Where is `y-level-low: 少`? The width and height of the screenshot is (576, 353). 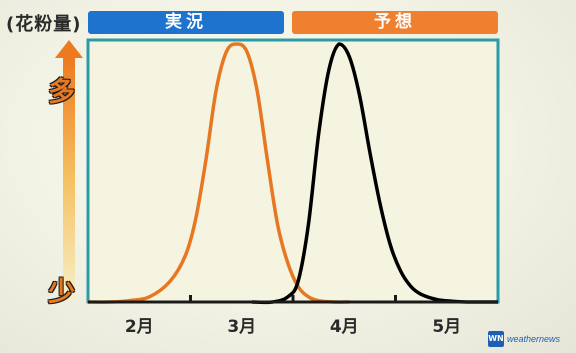 y-level-low: 少 is located at coordinates (61, 292).